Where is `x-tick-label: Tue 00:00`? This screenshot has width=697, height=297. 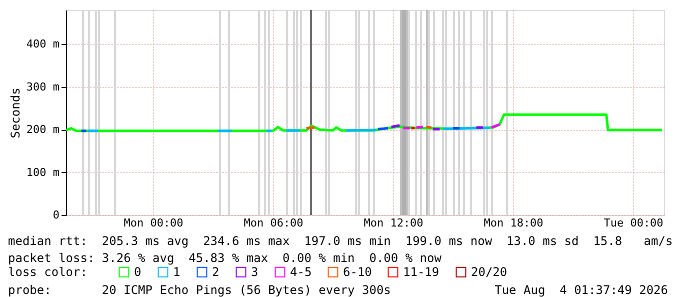
x-tick-label: Tue 00:00 is located at coordinates (634, 223).